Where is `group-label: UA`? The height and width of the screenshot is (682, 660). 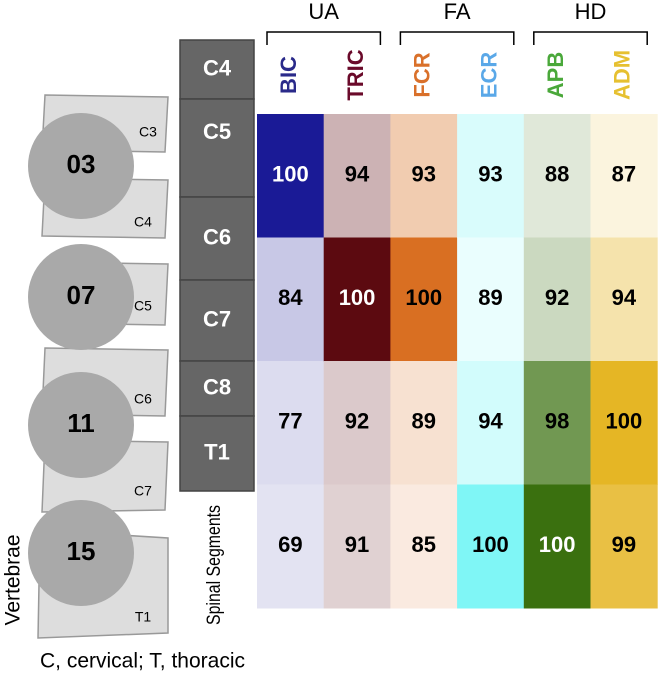 group-label: UA is located at coordinates (323, 12).